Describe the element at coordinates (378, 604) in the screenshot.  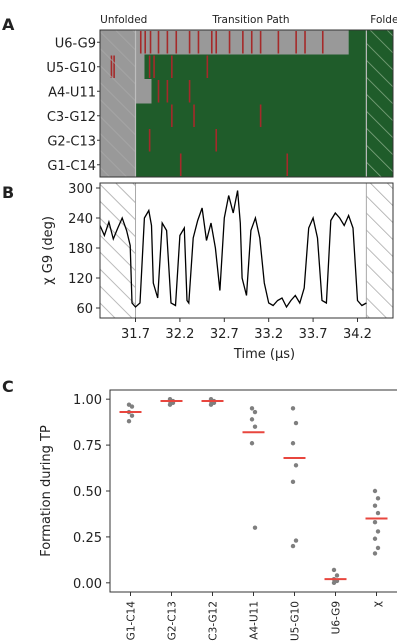
I see `scatter-x-tick-label-: χ` at that location.